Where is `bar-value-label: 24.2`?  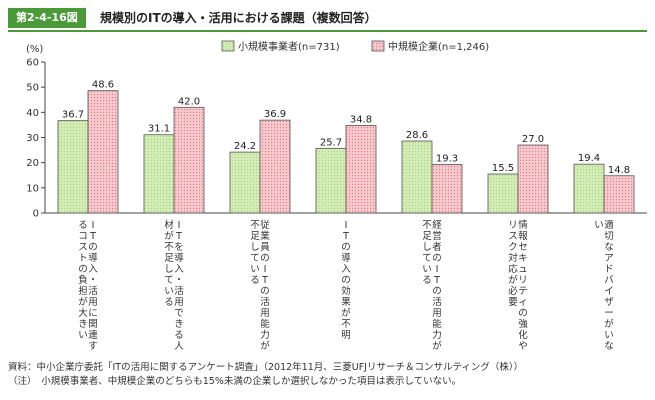 bar-value-label: 24.2 is located at coordinates (245, 146).